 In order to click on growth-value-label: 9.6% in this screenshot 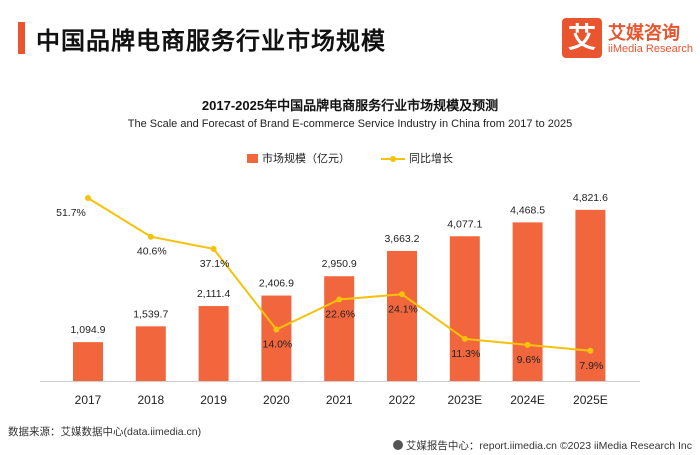, I will do `click(529, 360)`.